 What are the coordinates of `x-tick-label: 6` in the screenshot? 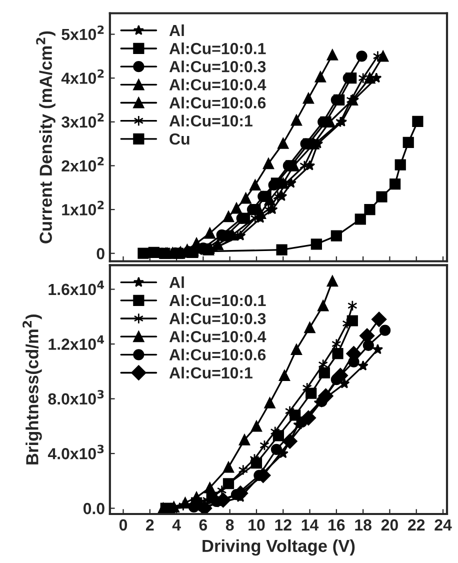 It's located at (203, 525).